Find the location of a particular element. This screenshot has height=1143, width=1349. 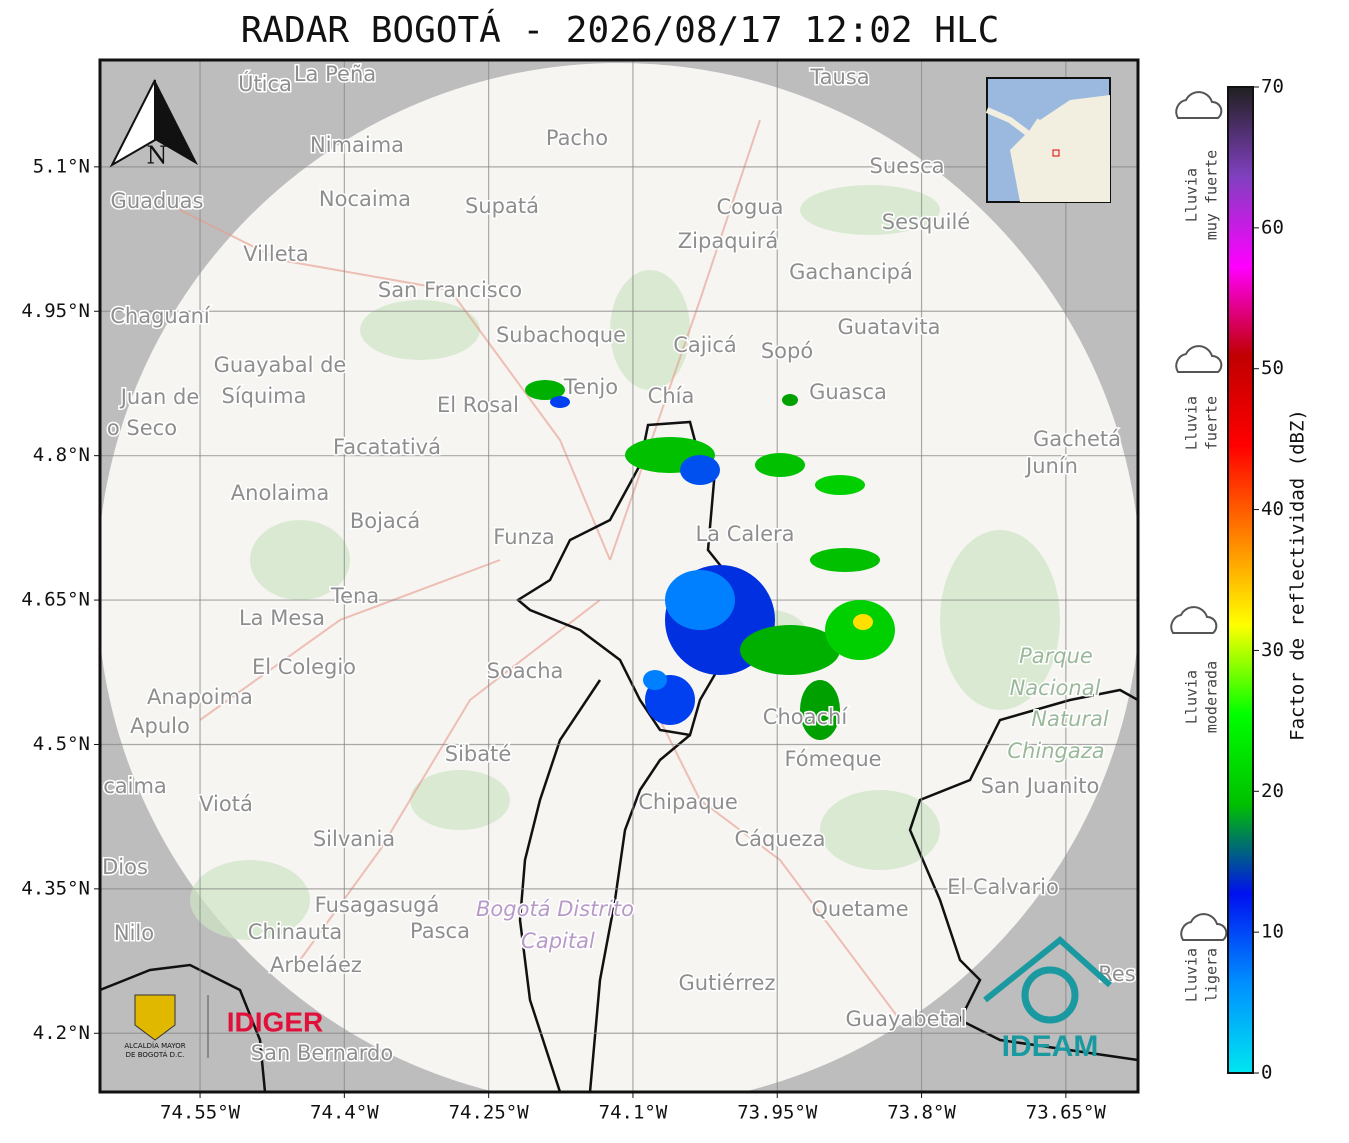

rain-level-label: fuerte is located at coordinates (1212, 423).